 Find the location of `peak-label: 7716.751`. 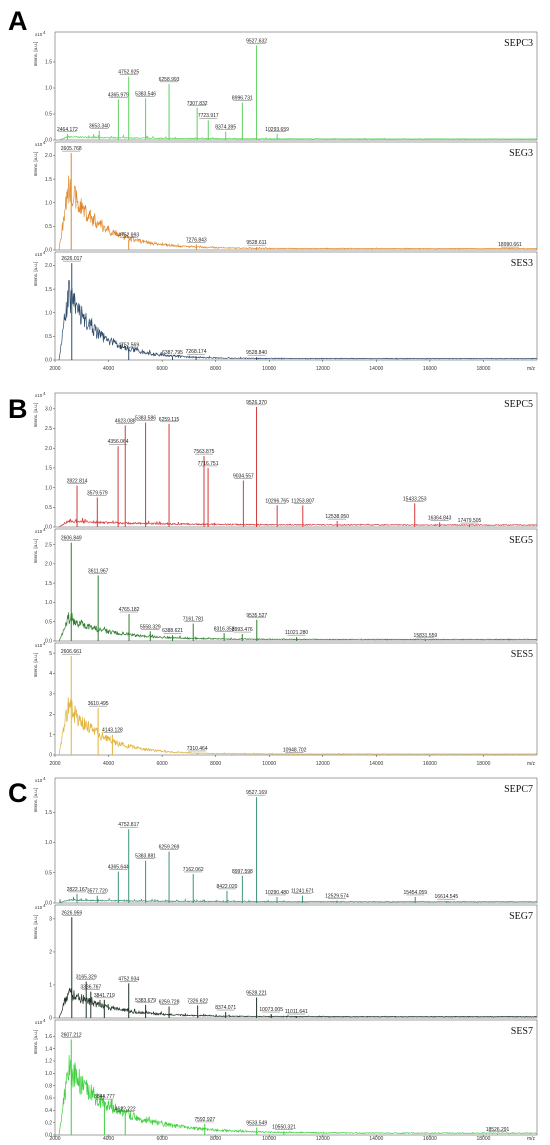

peak-label: 7716.751 is located at coordinates (208, 464).